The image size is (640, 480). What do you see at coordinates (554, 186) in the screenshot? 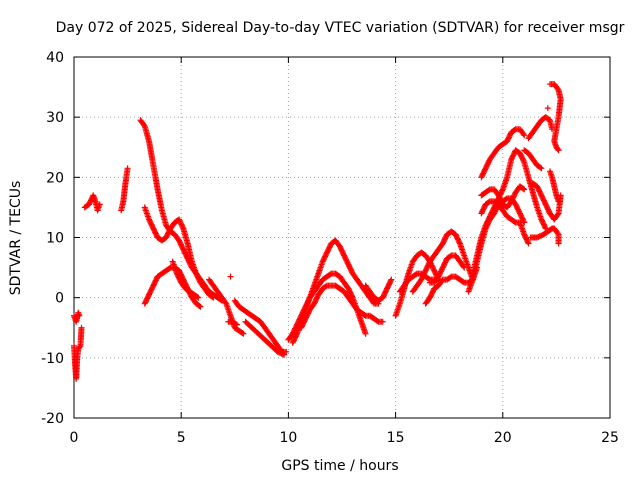
I see `series-s30` at bounding box center [554, 186].